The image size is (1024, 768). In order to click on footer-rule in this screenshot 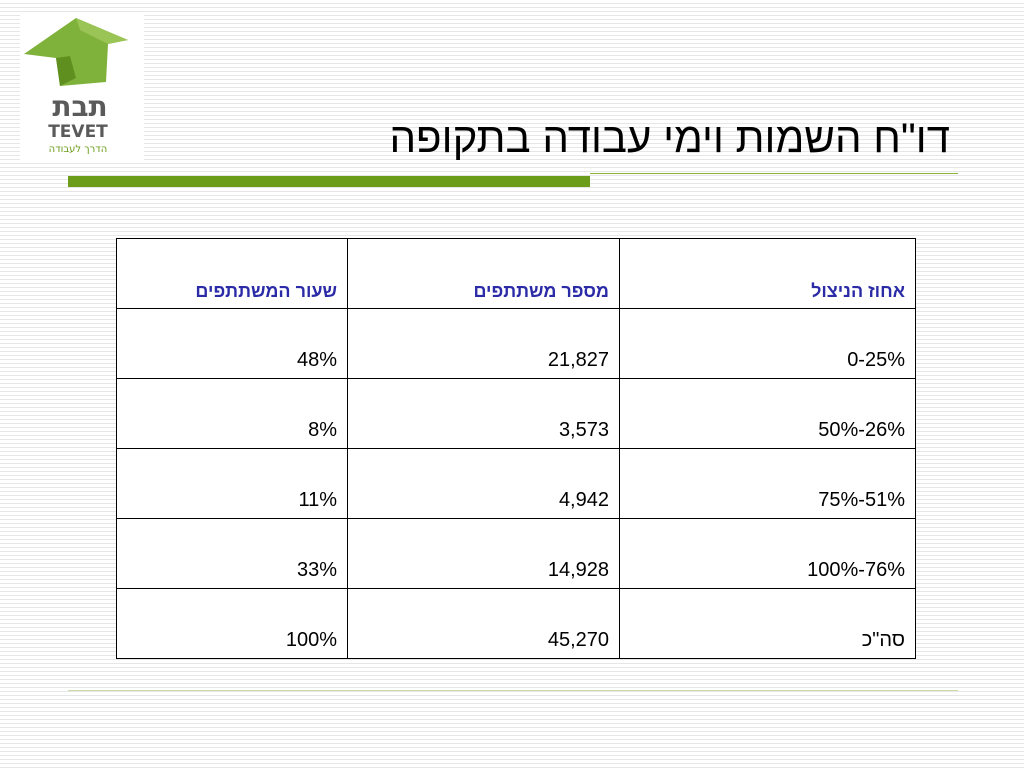, I will do `click(513, 690)`.